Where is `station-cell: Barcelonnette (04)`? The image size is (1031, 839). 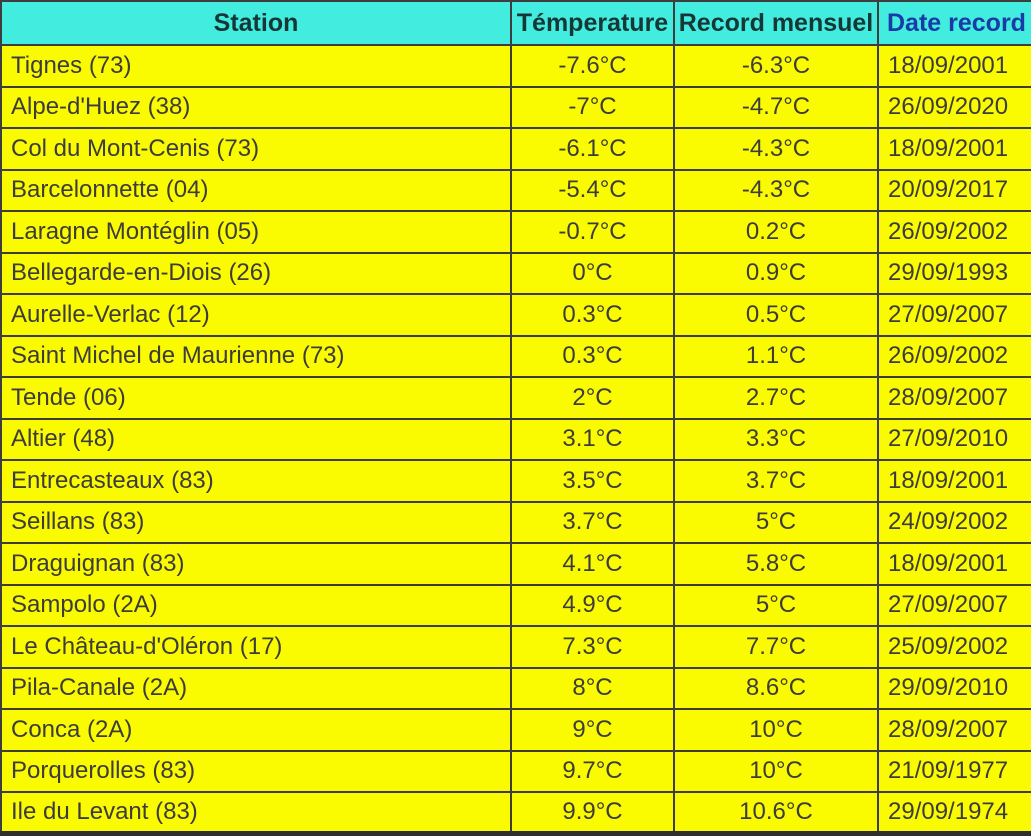 station-cell: Barcelonnette (04) is located at coordinates (256, 190).